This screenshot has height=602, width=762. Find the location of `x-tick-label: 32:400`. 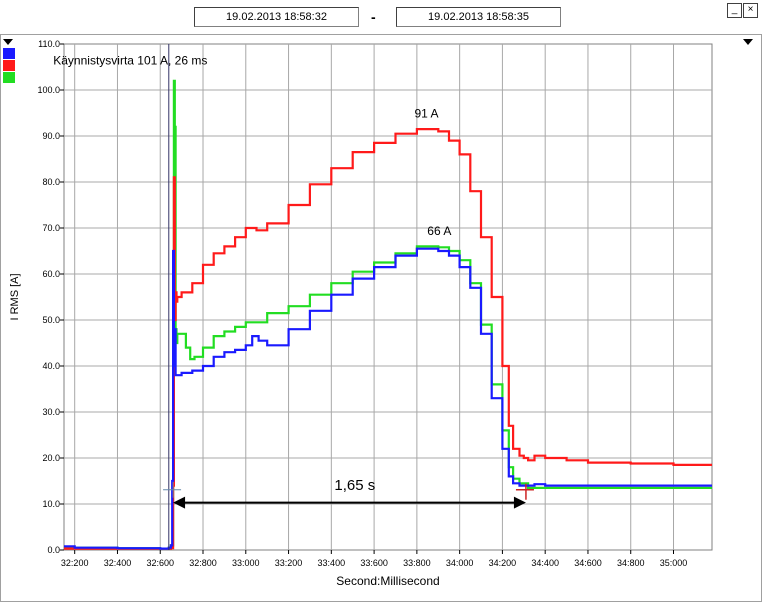

x-tick-label: 32:400 is located at coordinates (118, 563).